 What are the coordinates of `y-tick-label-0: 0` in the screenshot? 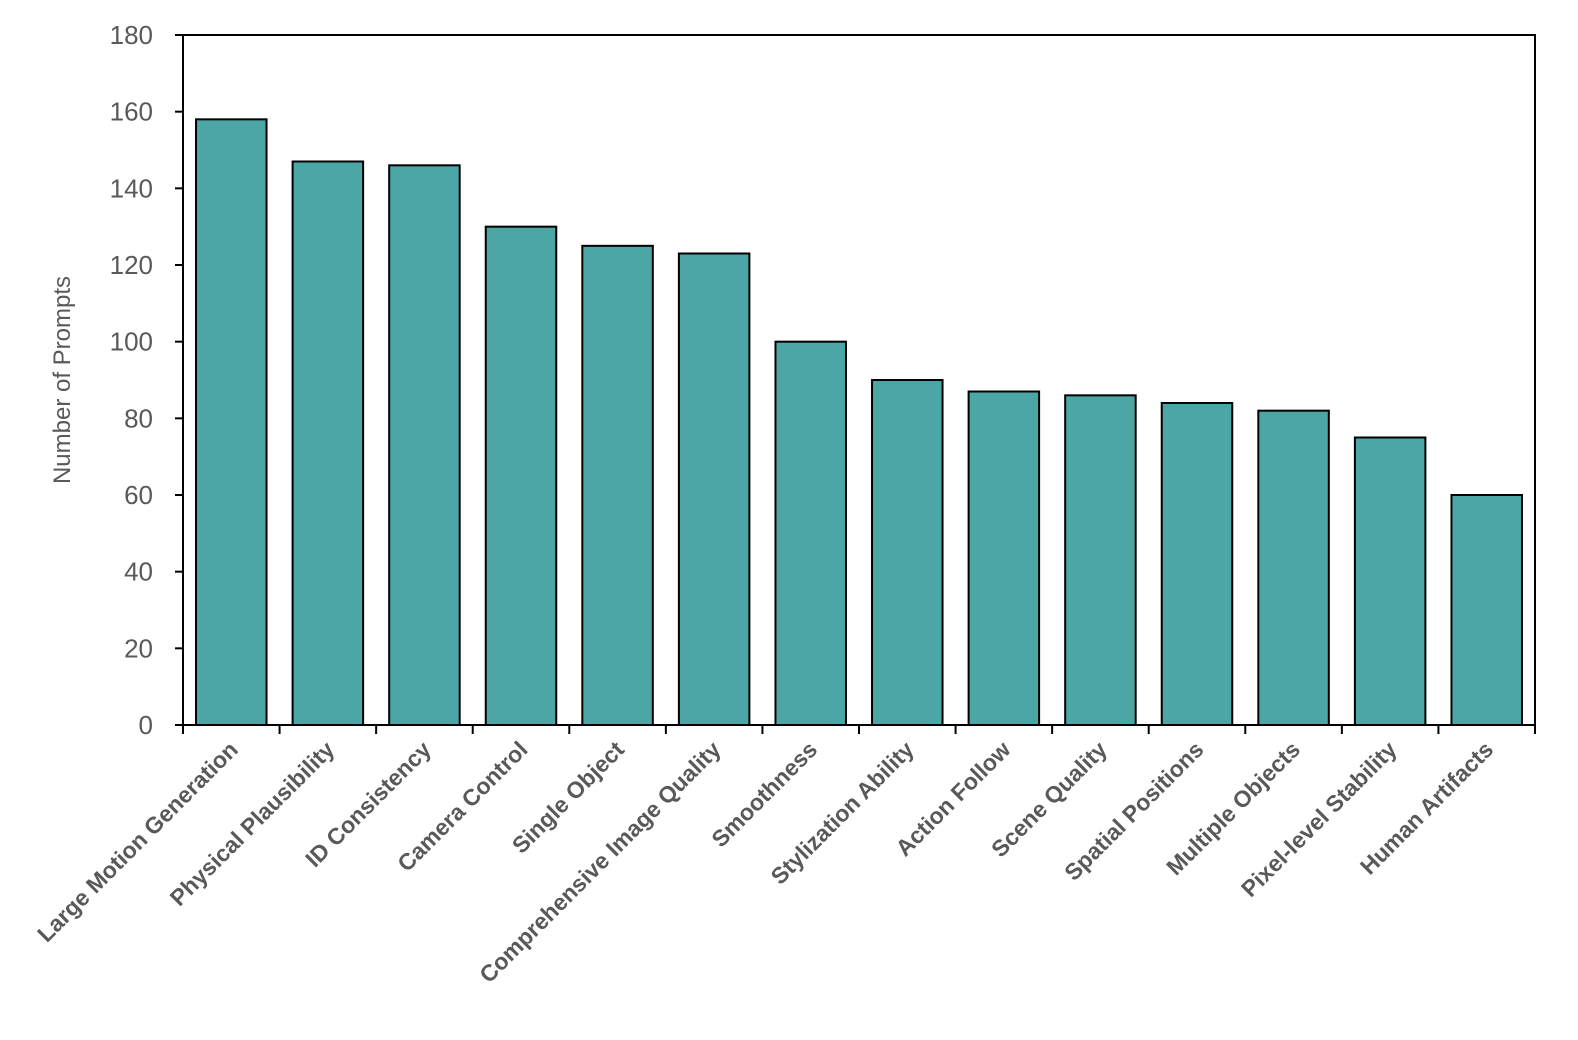 It's located at (146, 725).